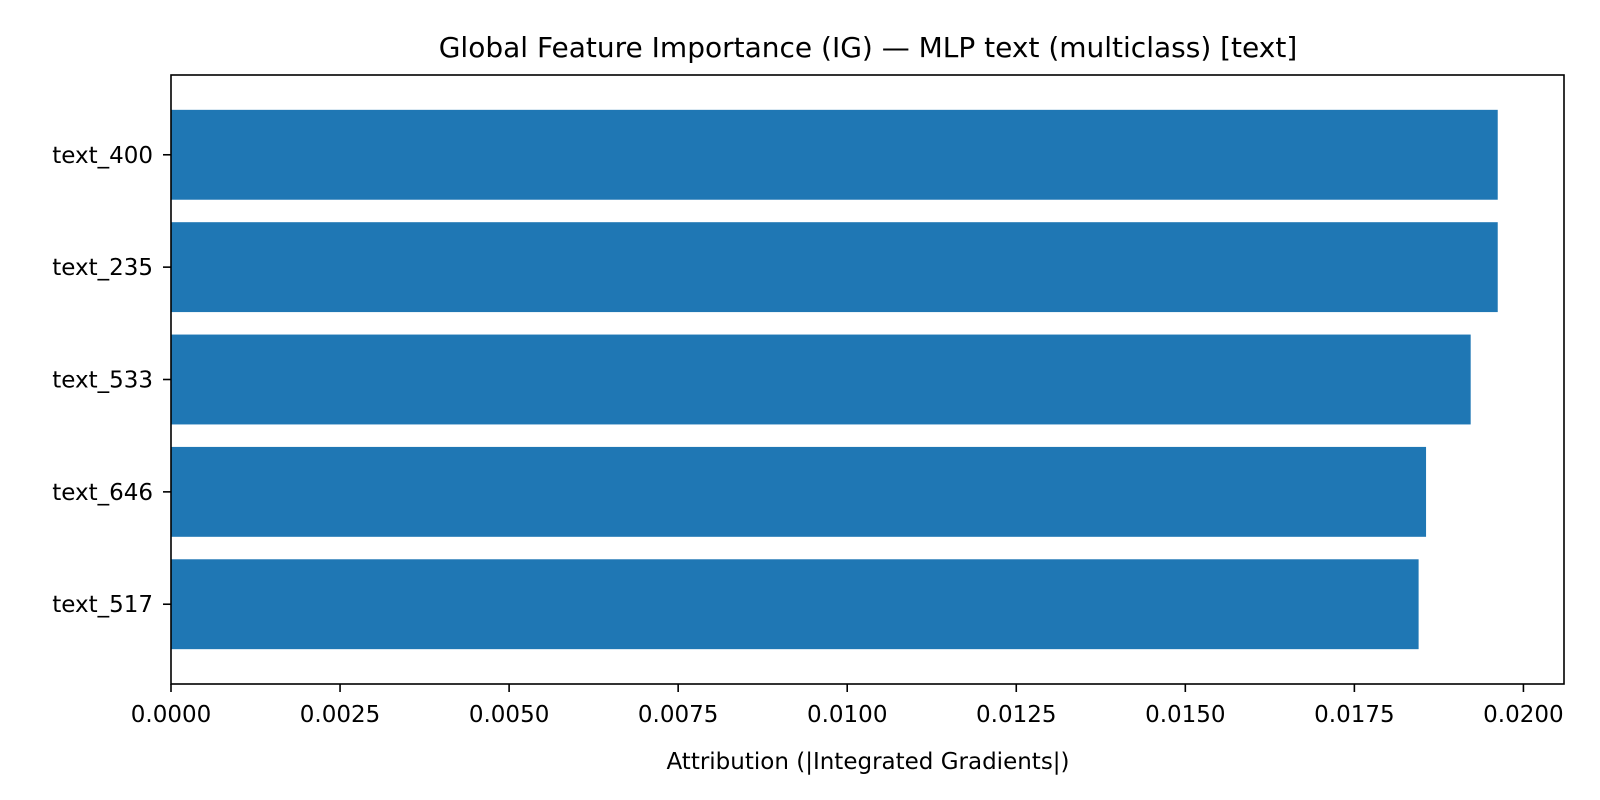 This screenshot has height=800, width=1600. Describe the element at coordinates (1185, 715) in the screenshot. I see `x-tick-label: 0.0150` at that location.